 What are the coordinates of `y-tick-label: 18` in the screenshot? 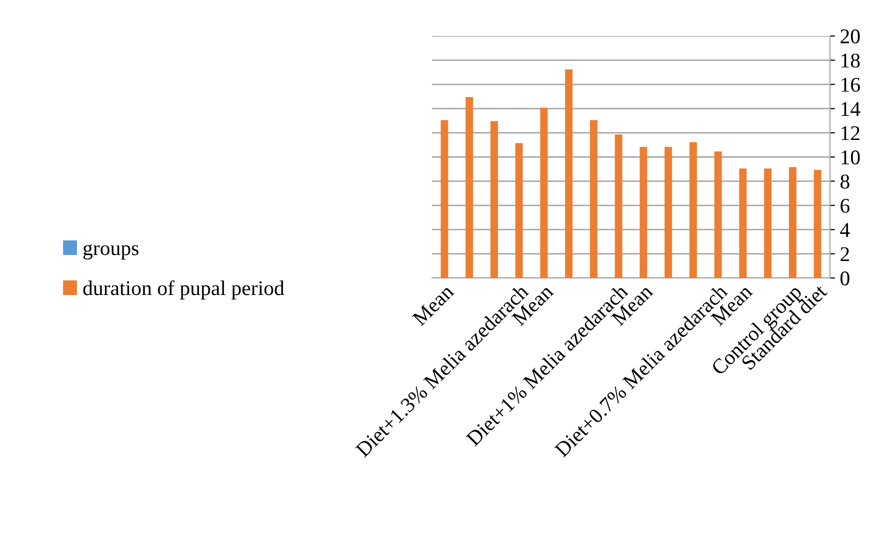 It's located at (851, 61).